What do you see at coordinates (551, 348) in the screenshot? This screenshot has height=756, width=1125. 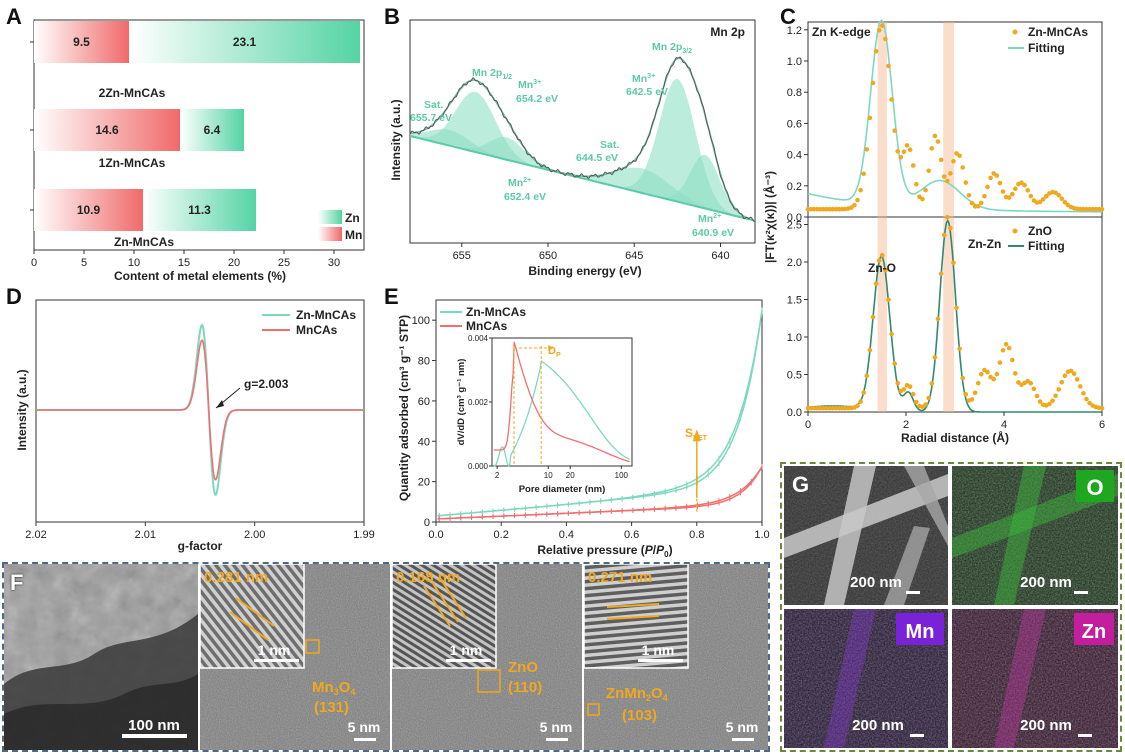 I see `inset-dp-arrowhead` at bounding box center [551, 348].